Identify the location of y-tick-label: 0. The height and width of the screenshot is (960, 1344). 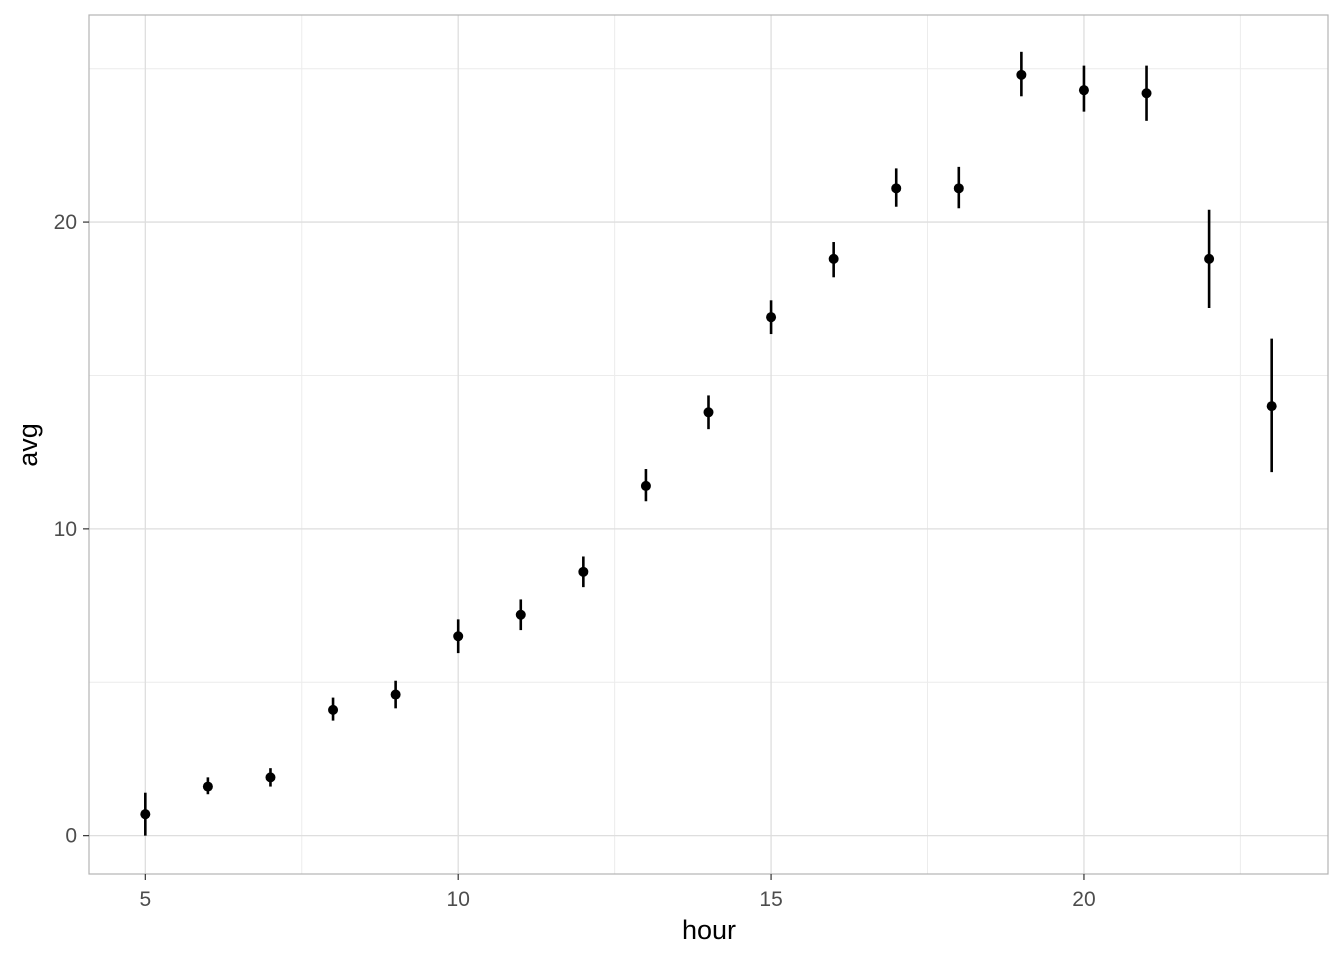
(71, 836).